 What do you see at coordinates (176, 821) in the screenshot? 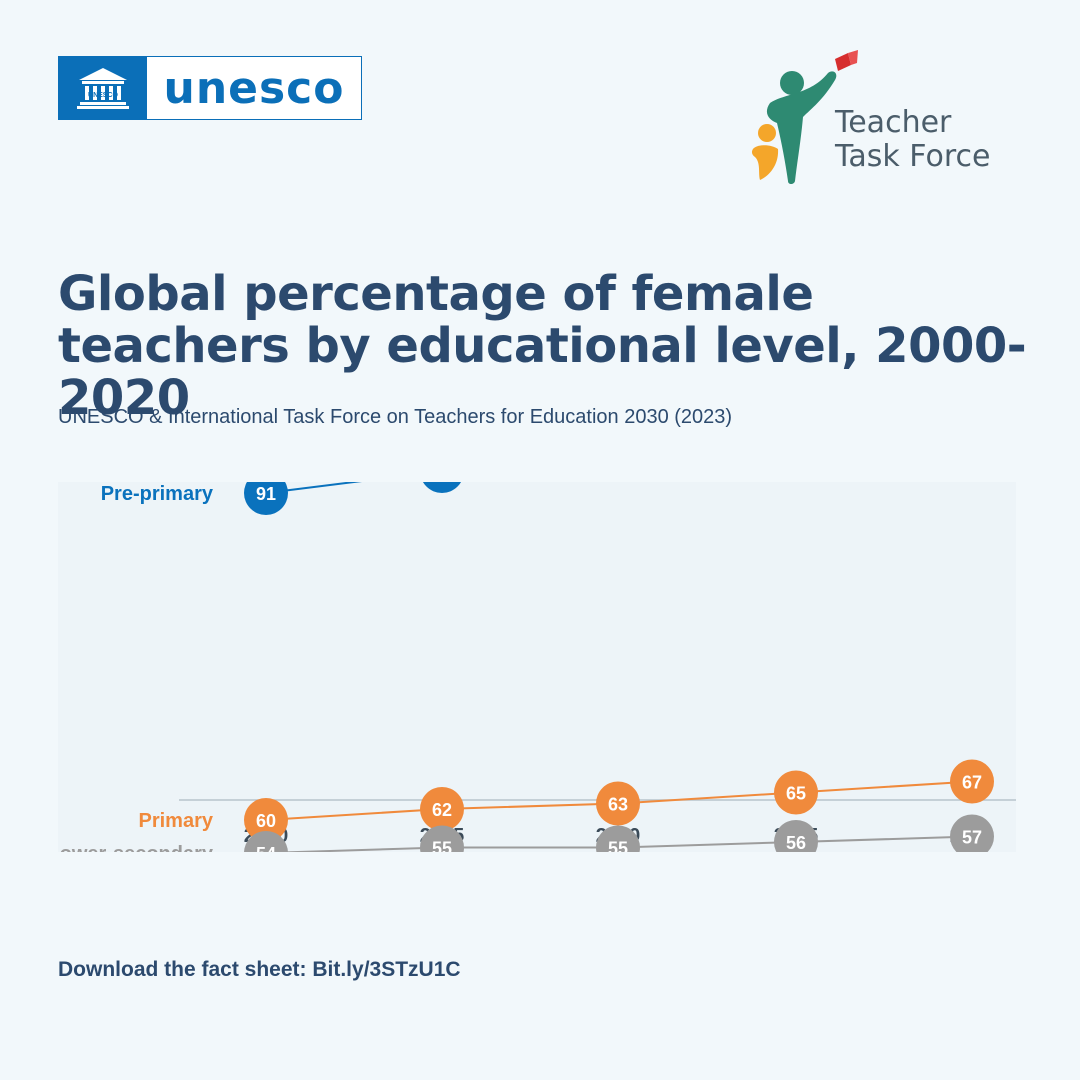
I see `series-label: Primary` at bounding box center [176, 821].